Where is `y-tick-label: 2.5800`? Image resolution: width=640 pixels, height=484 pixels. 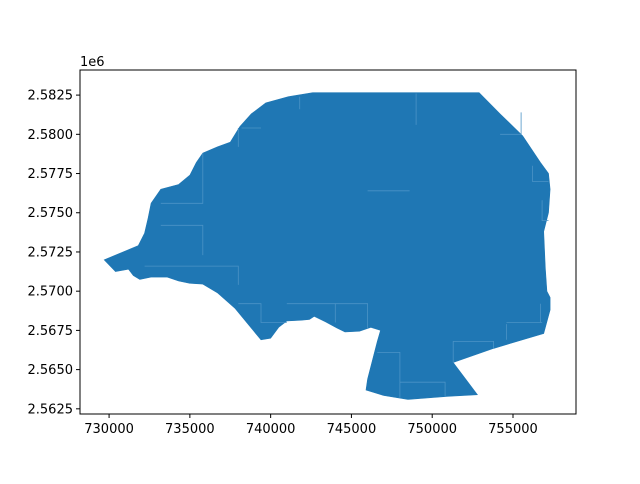 y-tick-label: 2.5800 is located at coordinates (51, 135).